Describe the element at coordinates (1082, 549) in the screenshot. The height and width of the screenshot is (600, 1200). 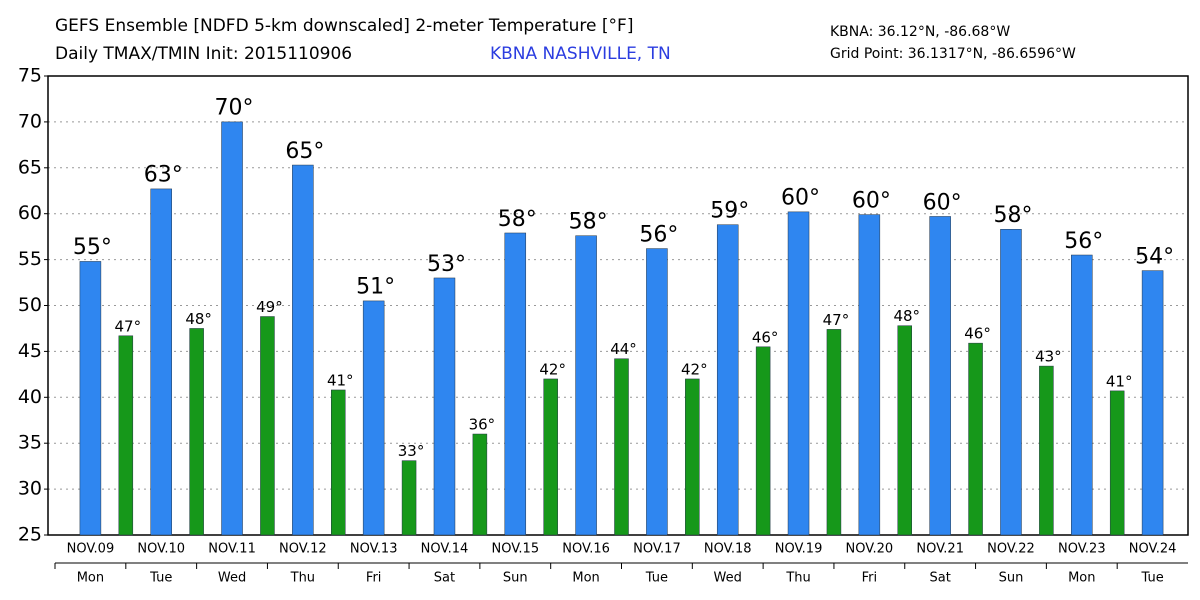
I see `x-tick-label: NOV.23` at that location.